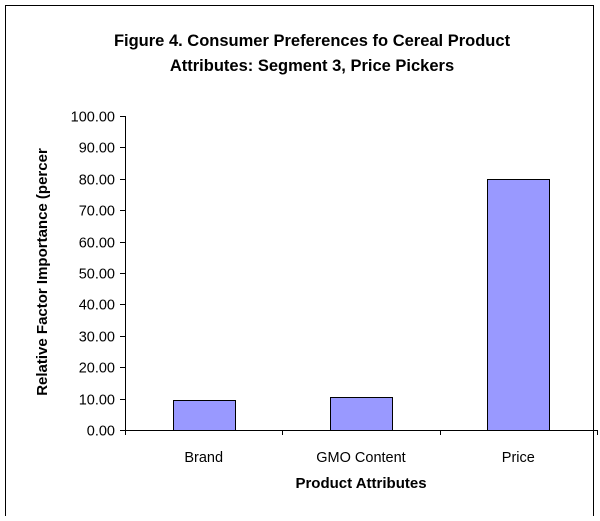 The width and height of the screenshot is (600, 521). I want to click on y-tick-label: 20.00, so click(97, 369).